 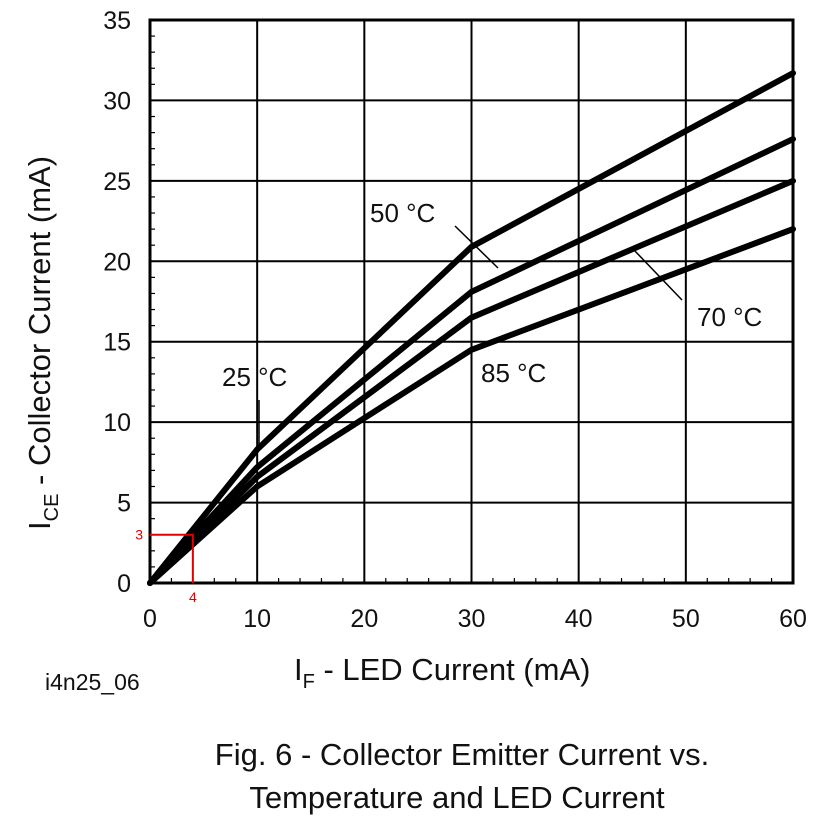 What do you see at coordinates (513, 373) in the screenshot?
I see `label-85c: 85 °C` at bounding box center [513, 373].